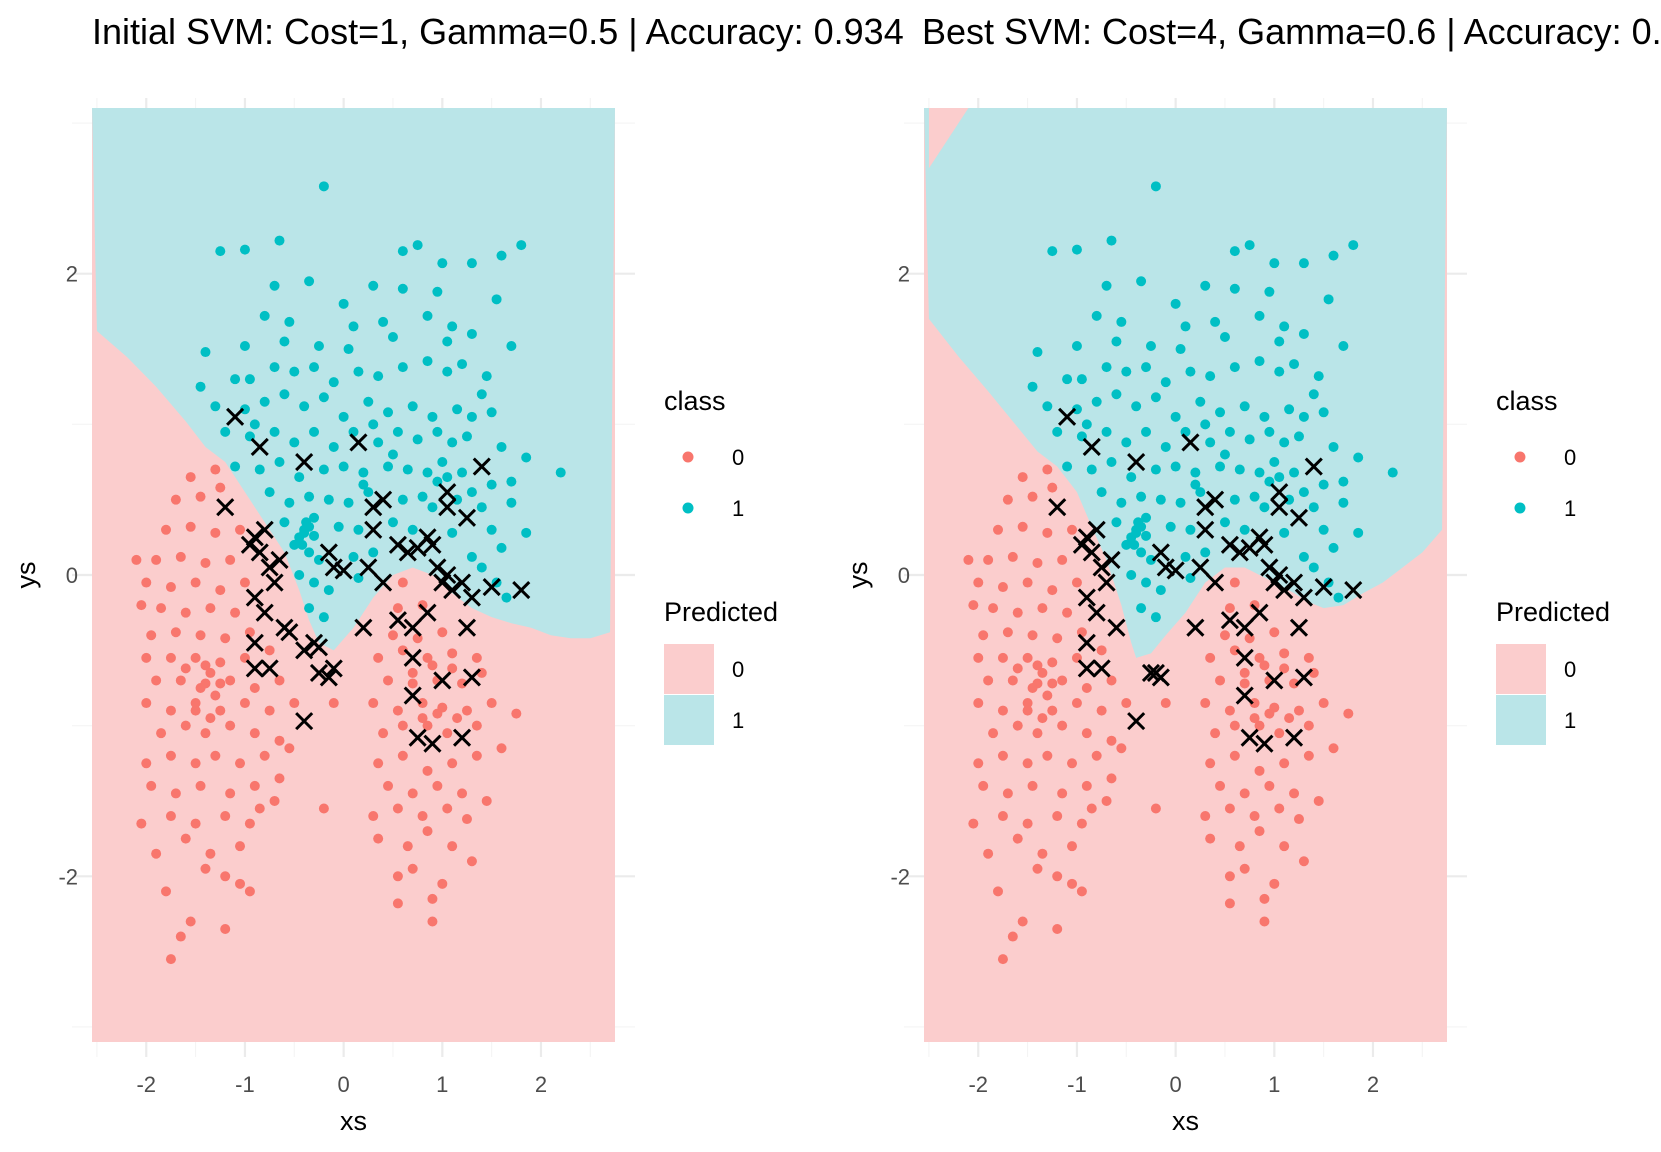  Describe the element at coordinates (1185, 1121) in the screenshot. I see `x-axis-label: xs` at that location.